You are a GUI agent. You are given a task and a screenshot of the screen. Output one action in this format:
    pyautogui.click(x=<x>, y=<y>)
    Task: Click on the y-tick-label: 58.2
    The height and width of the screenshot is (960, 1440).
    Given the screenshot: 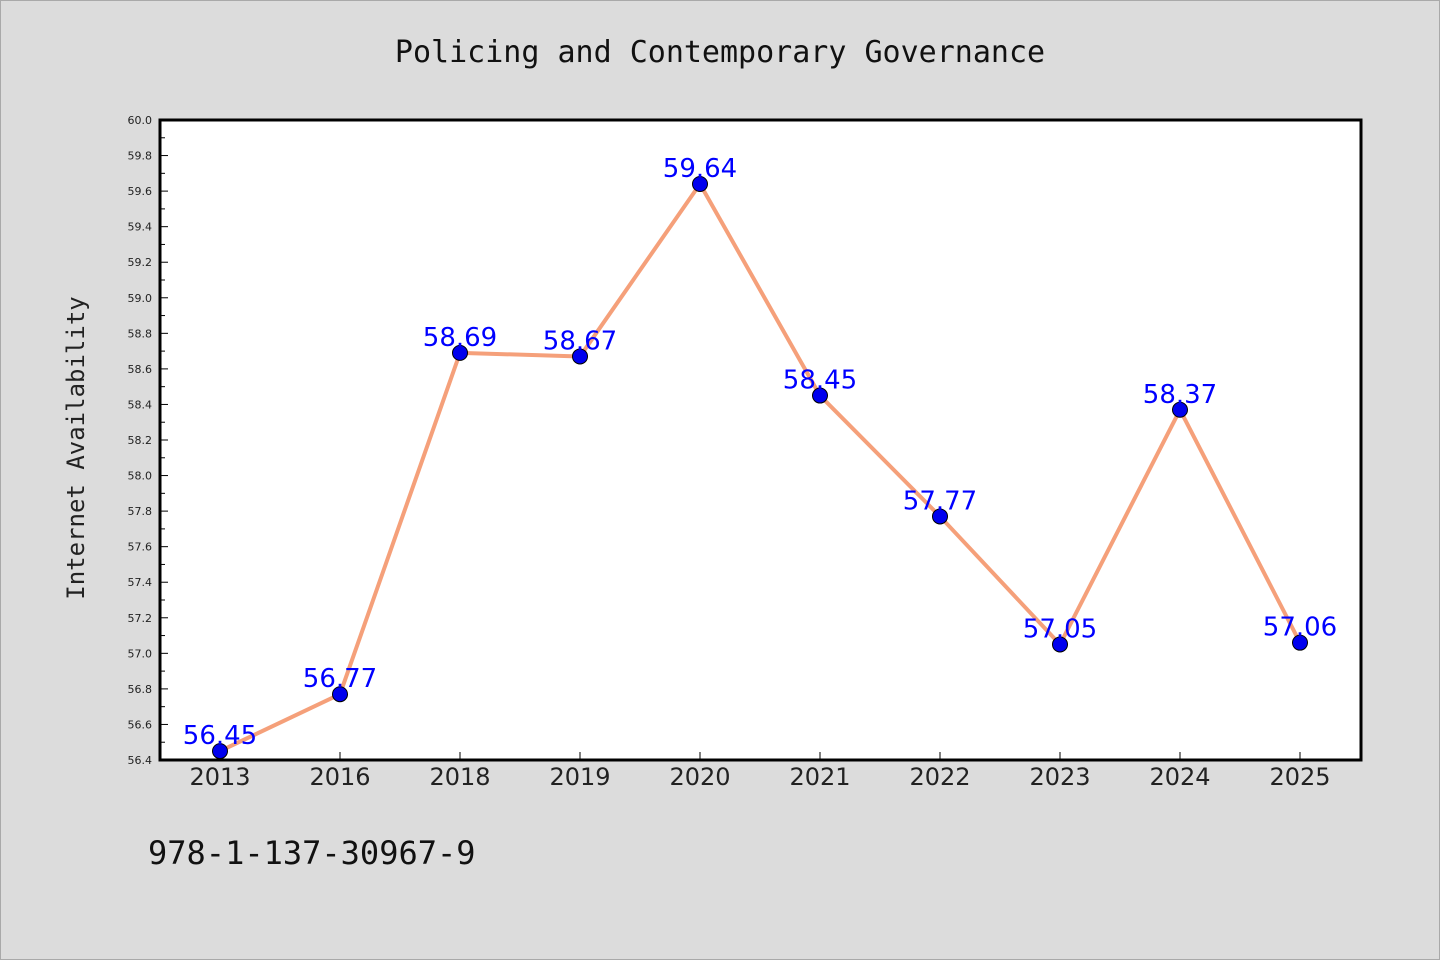 What is the action you would take?
    pyautogui.click(x=140, y=440)
    